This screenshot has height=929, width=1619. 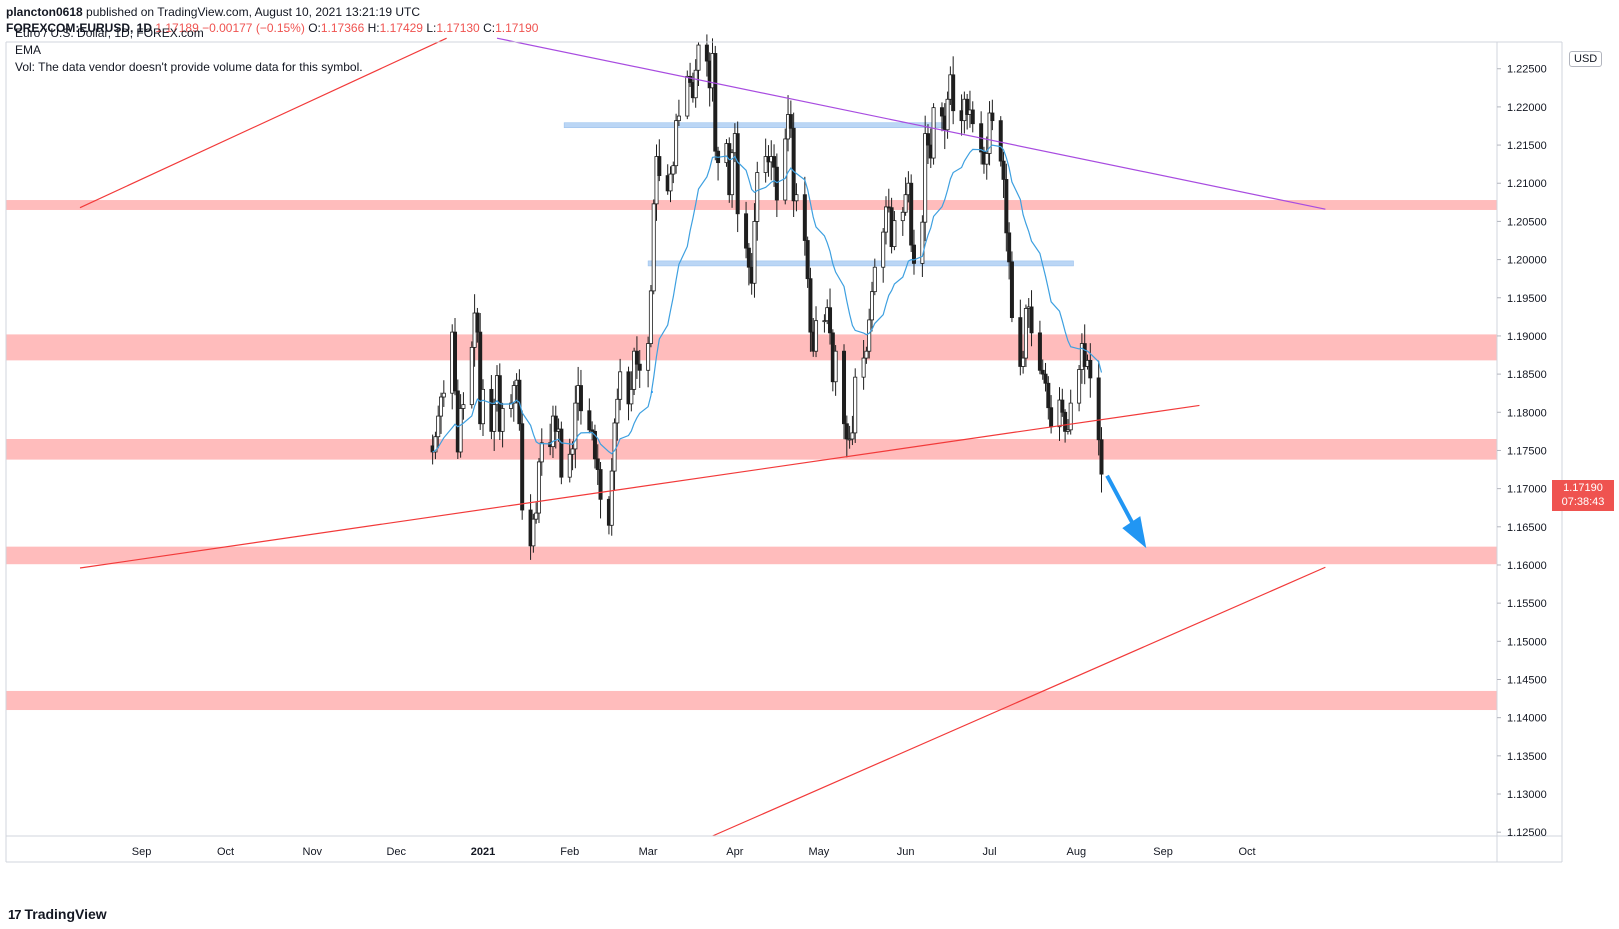 What do you see at coordinates (1527, 604) in the screenshot?
I see `y-tick-label: 1.15500` at bounding box center [1527, 604].